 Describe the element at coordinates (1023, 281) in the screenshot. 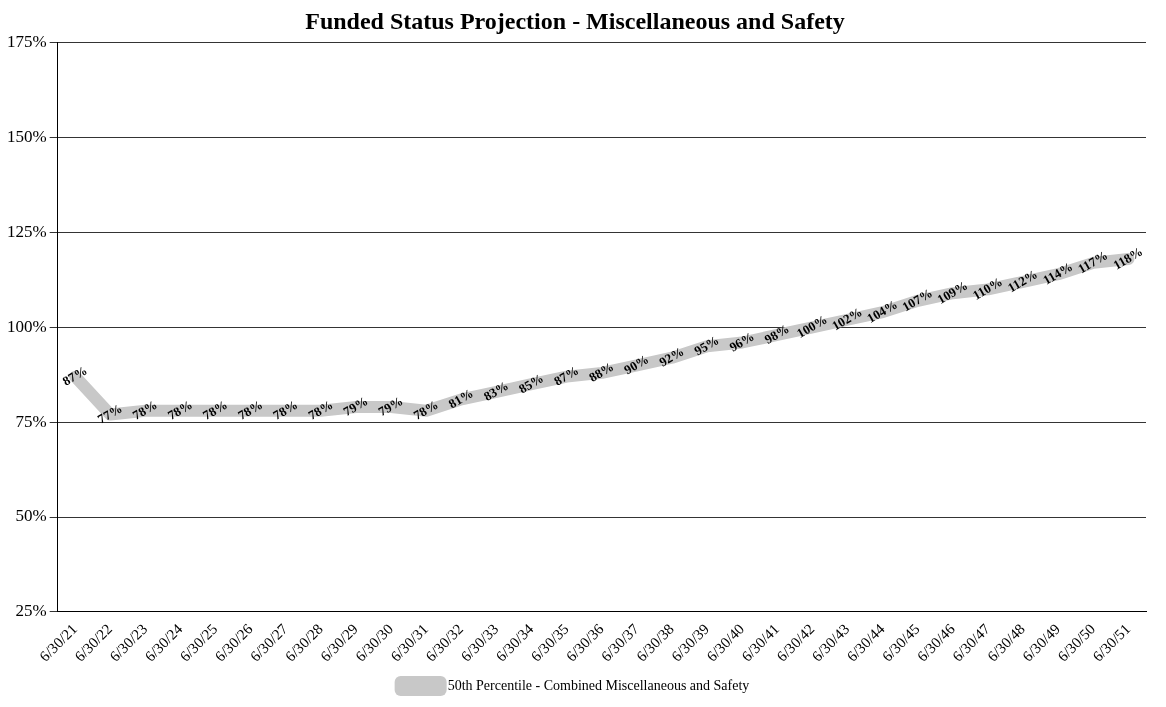

I see `data-label: 112%` at that location.